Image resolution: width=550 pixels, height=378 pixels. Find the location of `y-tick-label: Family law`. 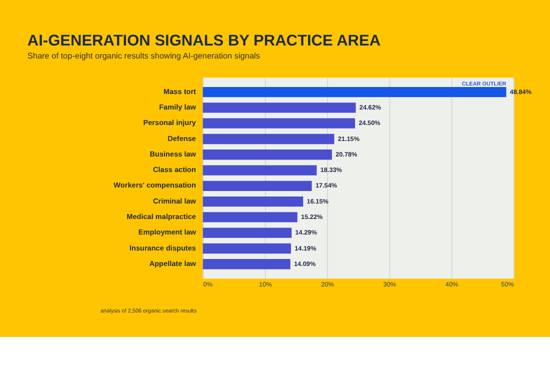

y-tick-label: Family law is located at coordinates (177, 107).